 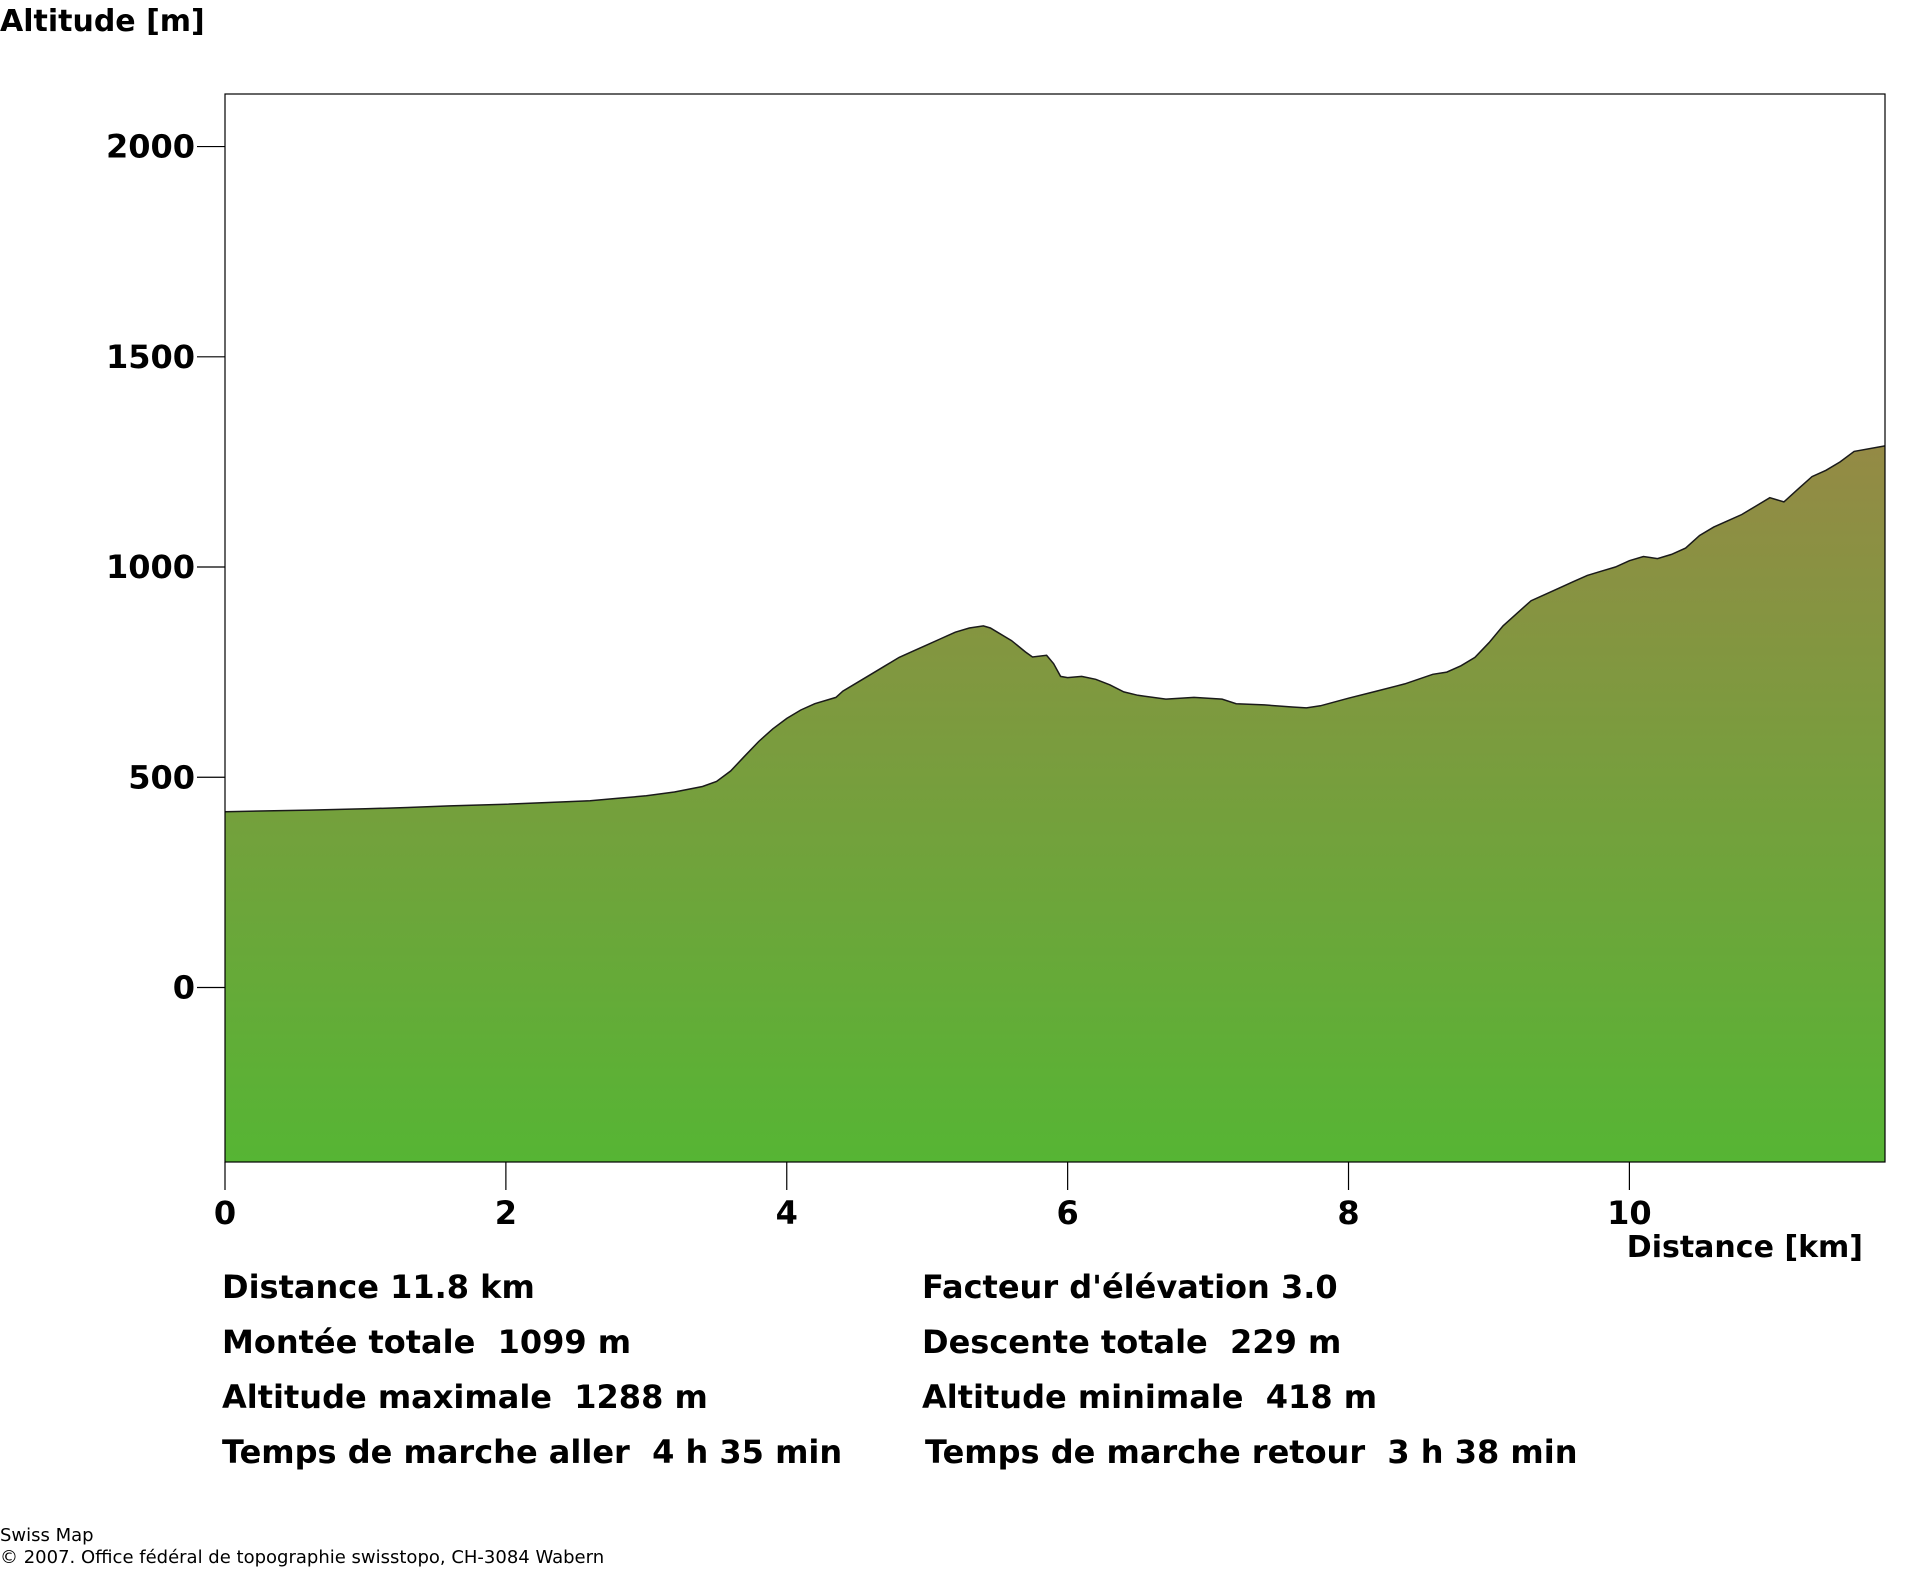 I want to click on y-axis-title: Altitude [m], so click(x=102, y=21).